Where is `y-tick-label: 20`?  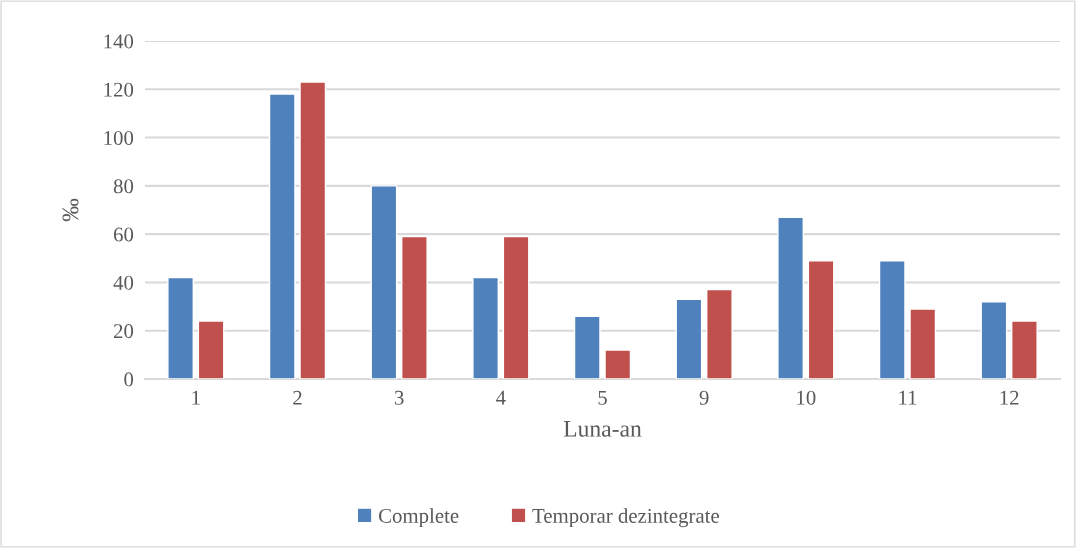
y-tick-label: 20 is located at coordinates (123, 331).